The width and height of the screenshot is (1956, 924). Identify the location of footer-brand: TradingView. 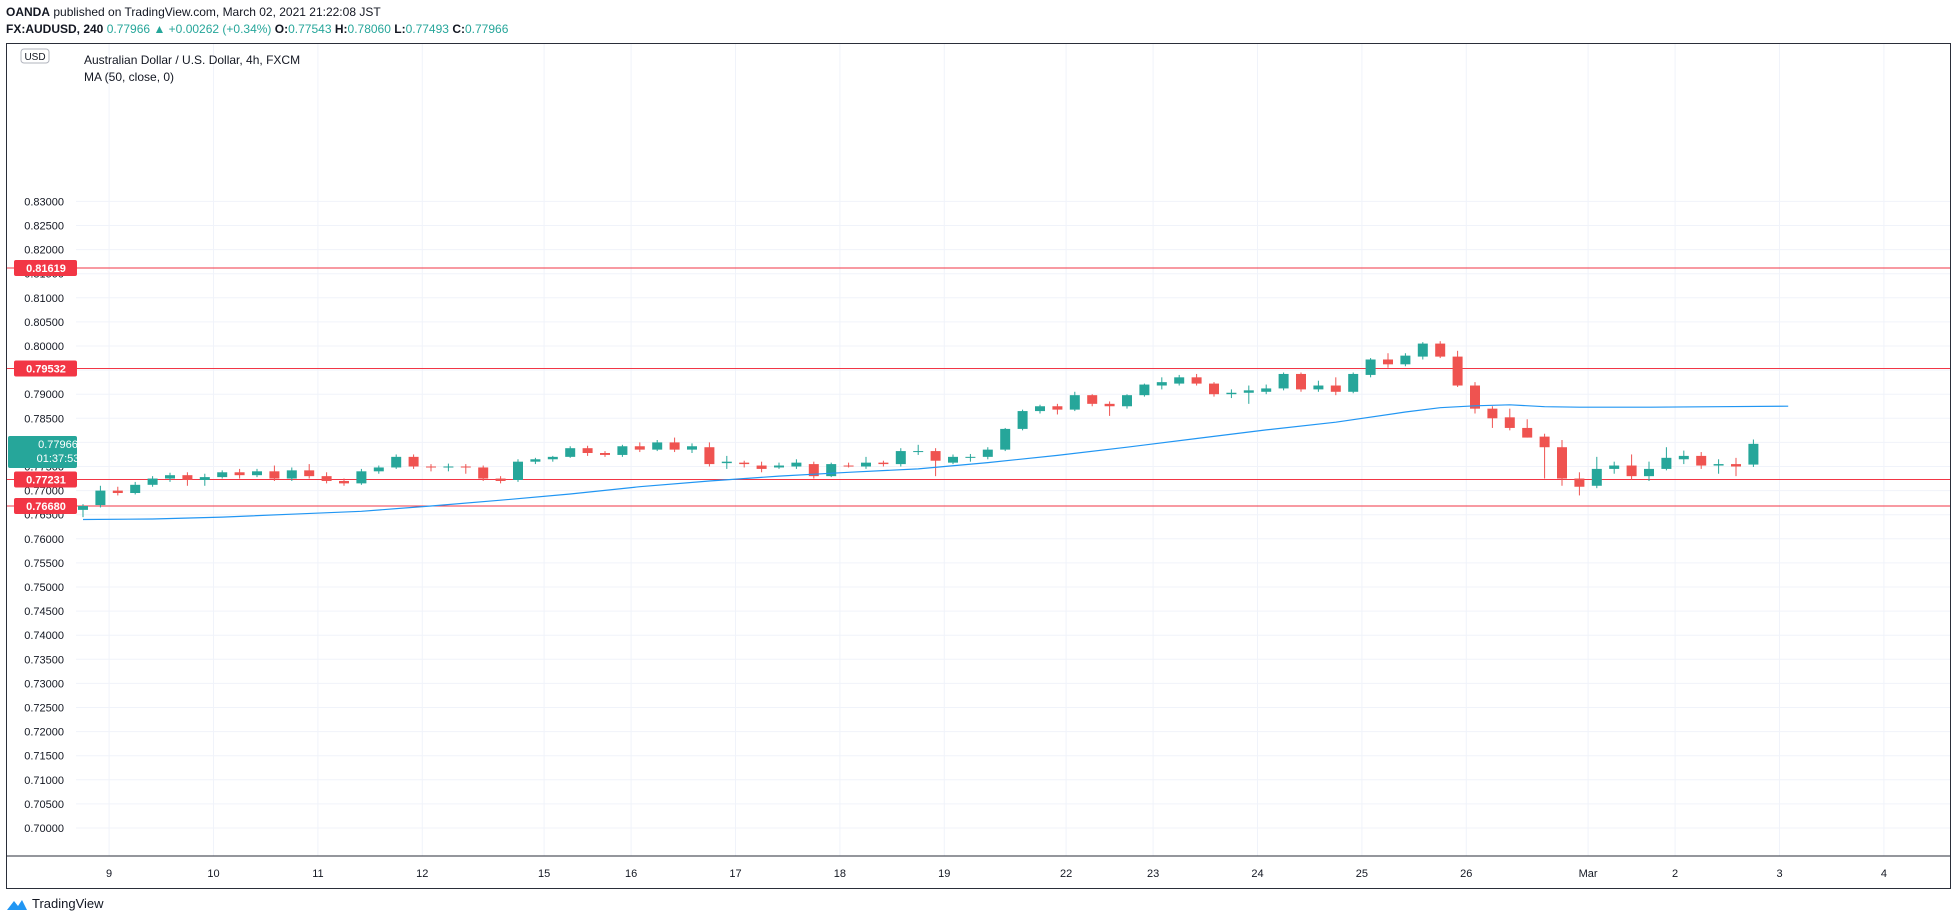
(55, 903).